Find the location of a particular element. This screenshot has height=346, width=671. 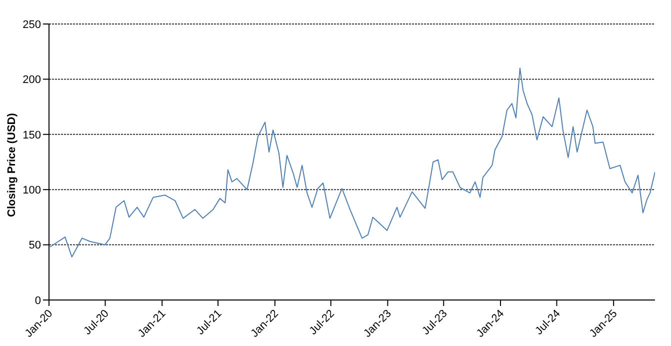

y-axis-title: Closing Price (USD) is located at coordinates (12, 164).